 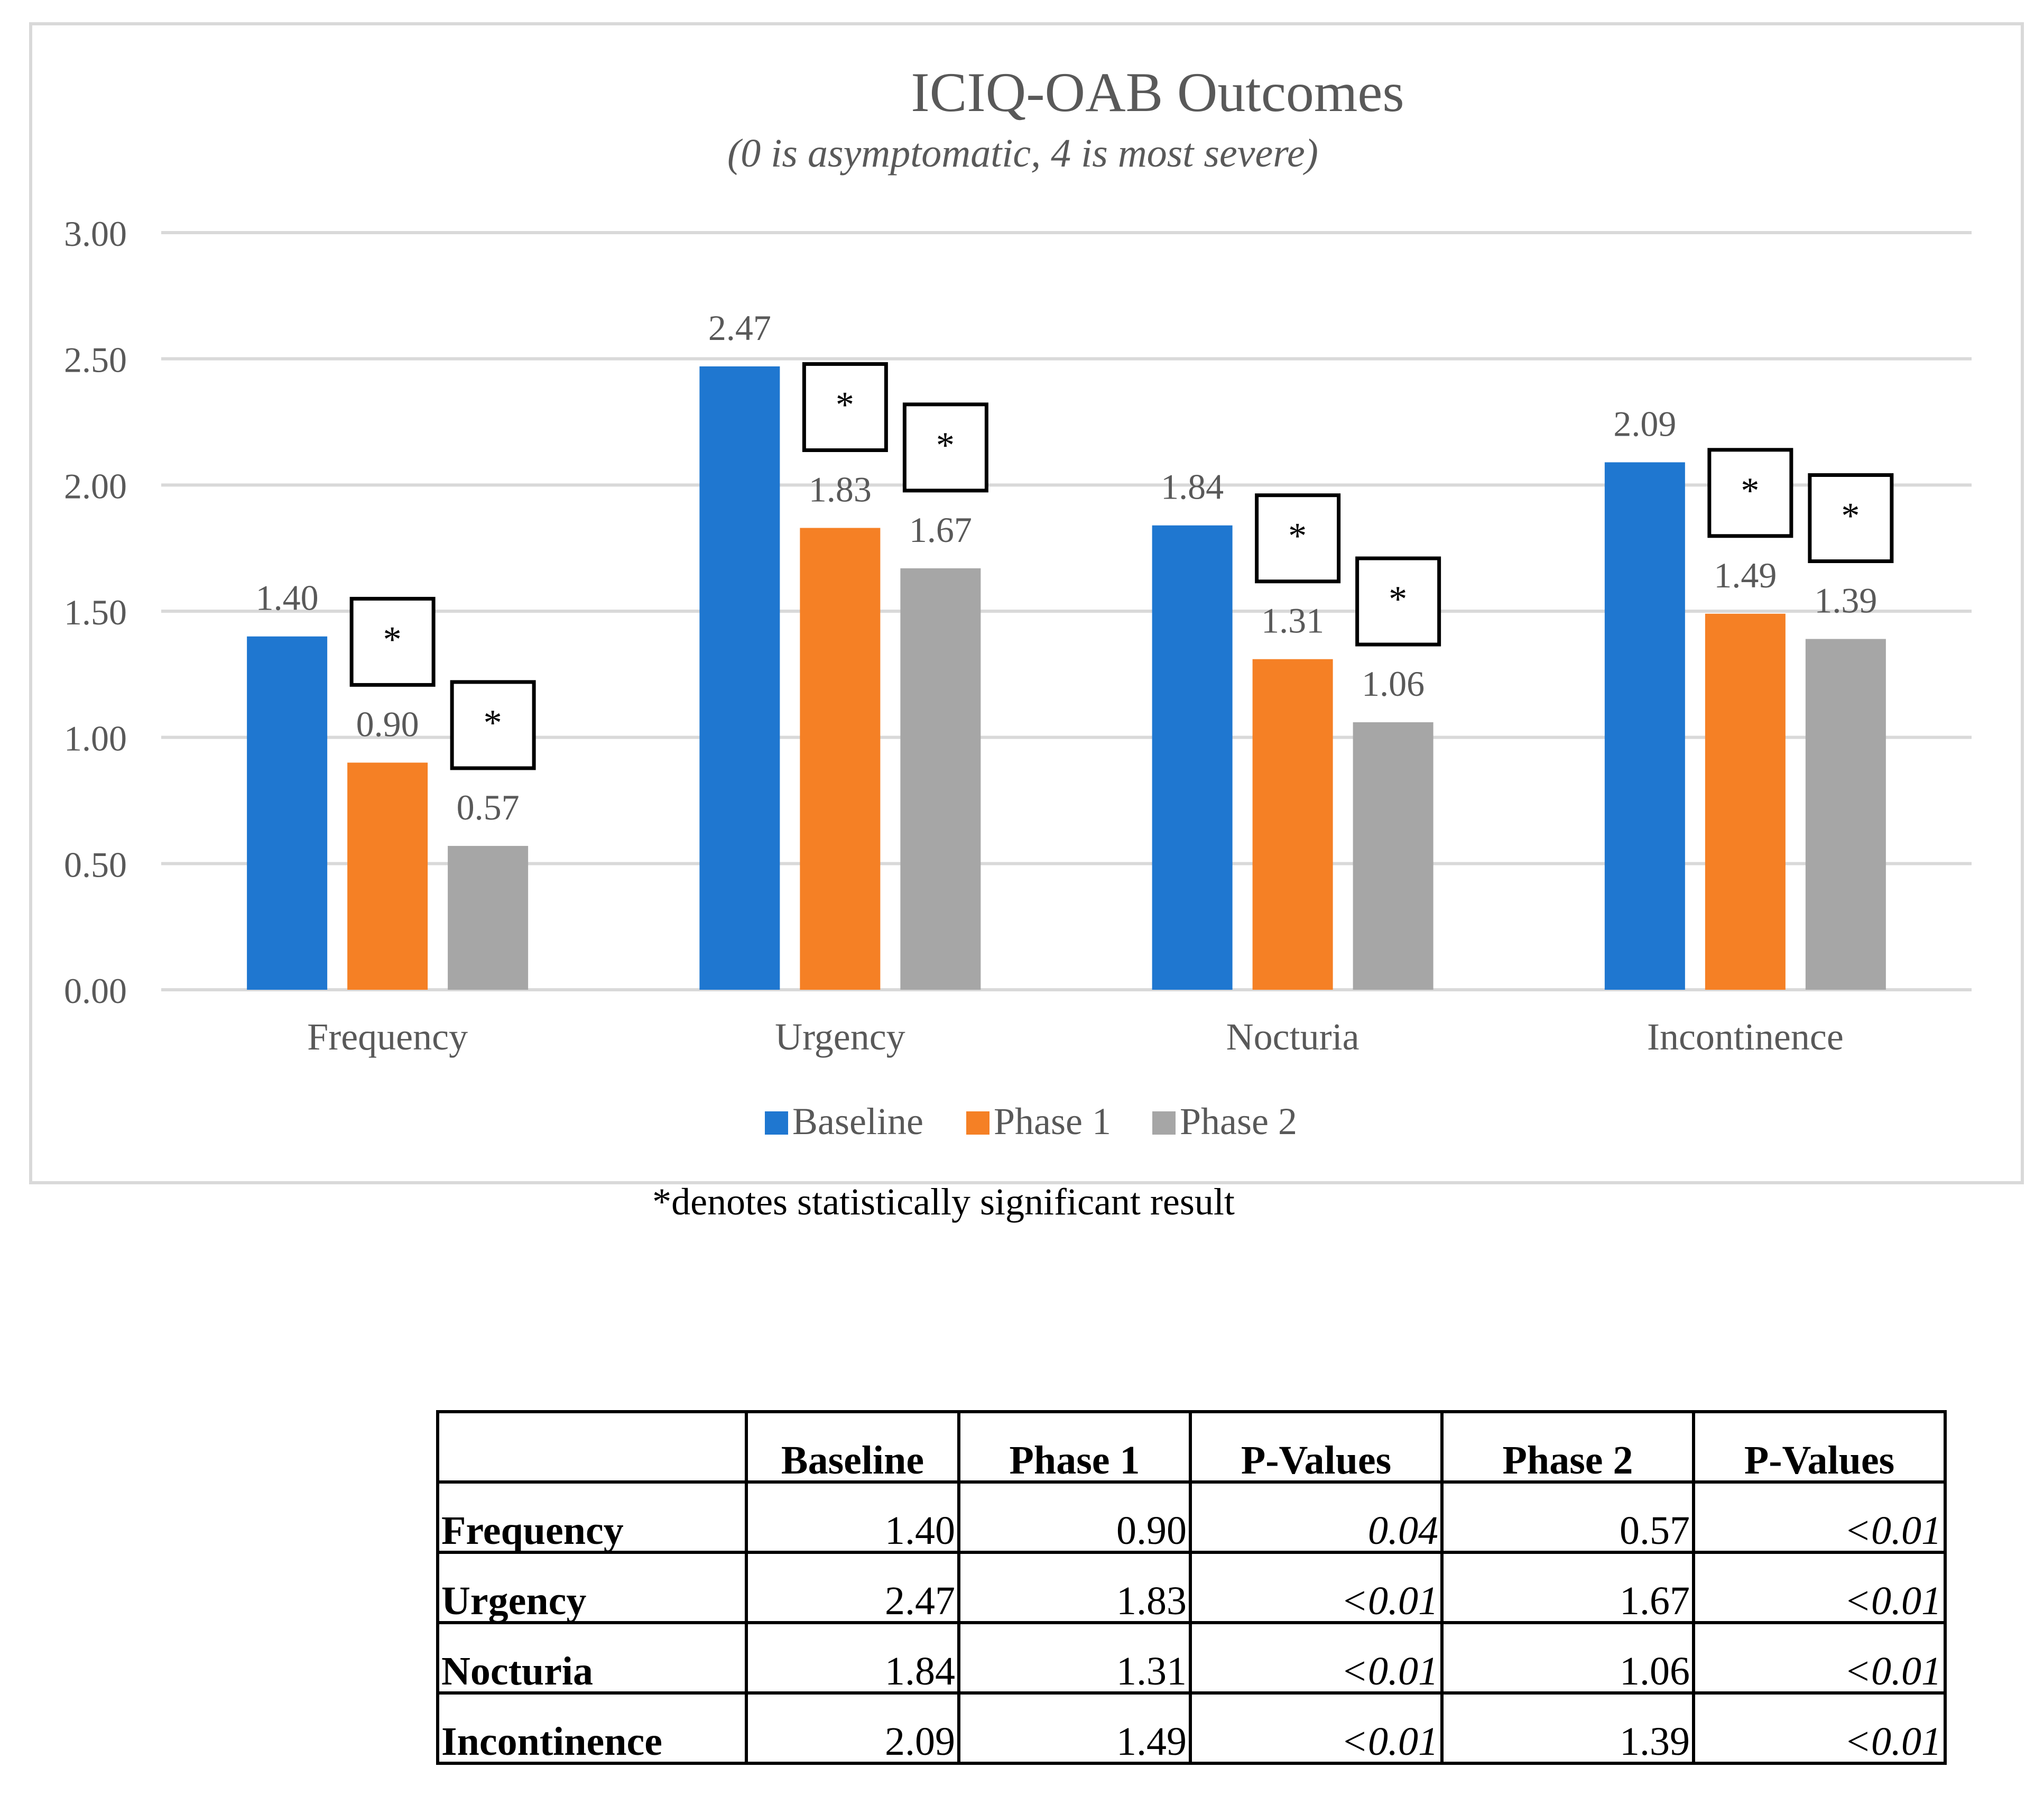 I want to click on phase2-cell: 1.06, so click(x=1568, y=1658).